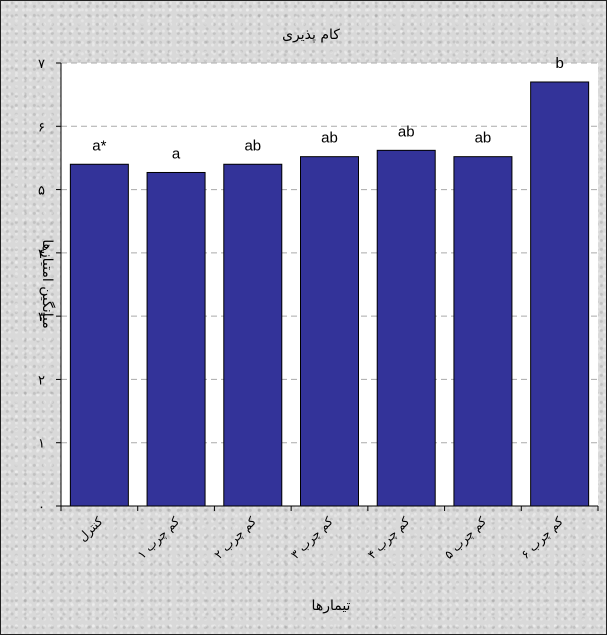  Describe the element at coordinates (41, 506) in the screenshot. I see `y-tick-label: ۰` at that location.